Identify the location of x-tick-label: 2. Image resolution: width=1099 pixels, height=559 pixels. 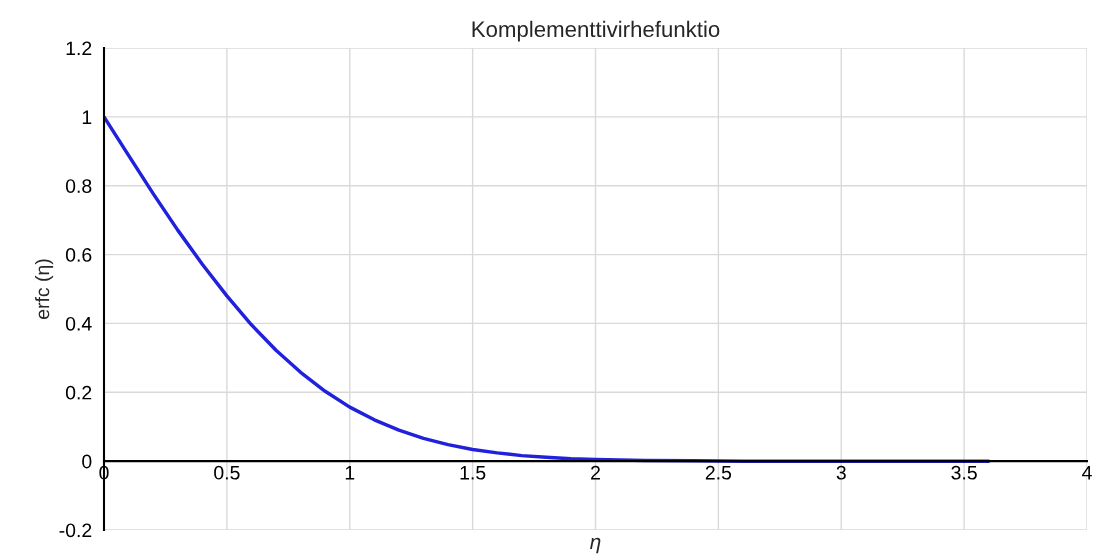
(595, 472).